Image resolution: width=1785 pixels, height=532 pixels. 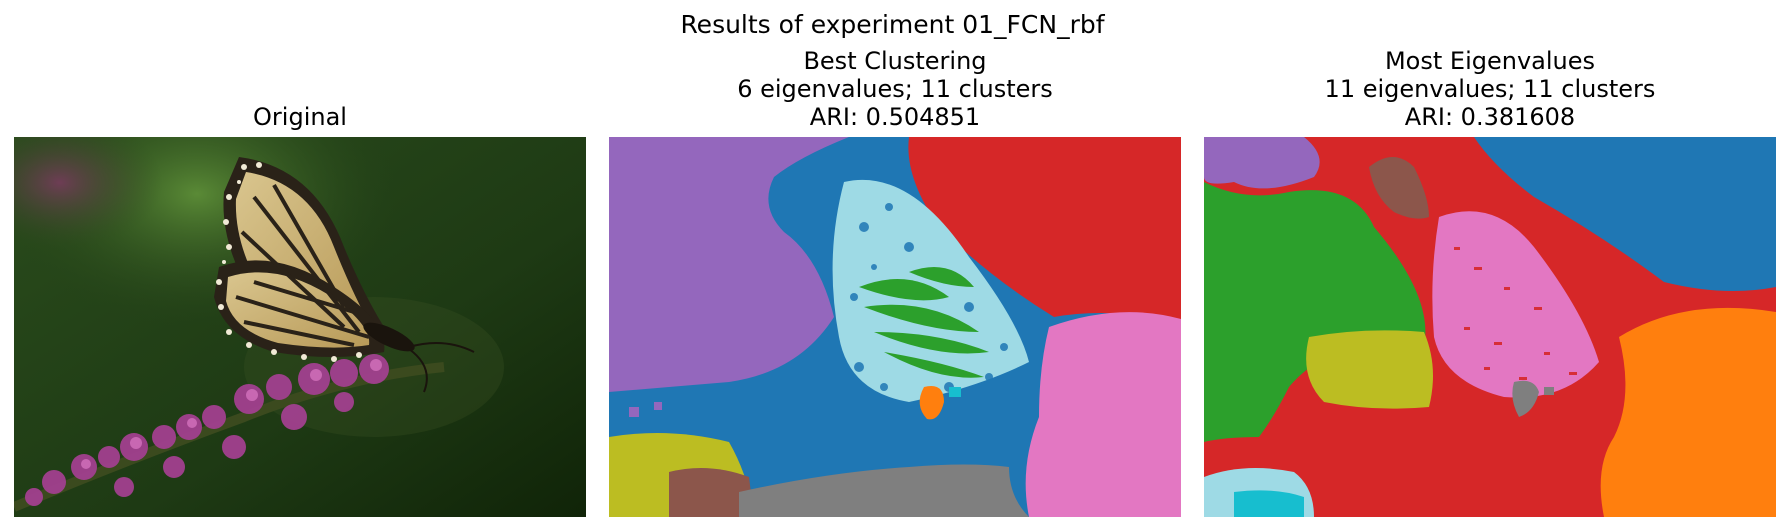 I want to click on panel-original-title: Original, so click(x=300, y=117).